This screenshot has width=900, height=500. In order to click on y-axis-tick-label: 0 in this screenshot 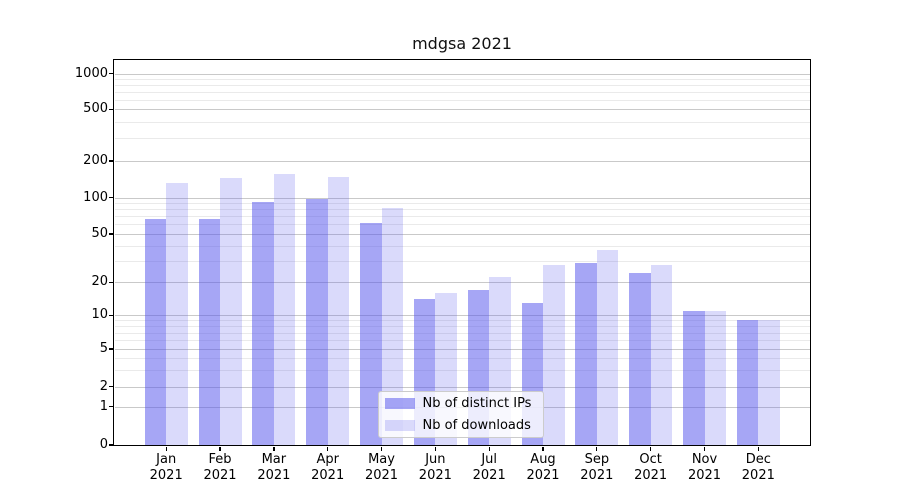, I will do `click(103, 444)`.